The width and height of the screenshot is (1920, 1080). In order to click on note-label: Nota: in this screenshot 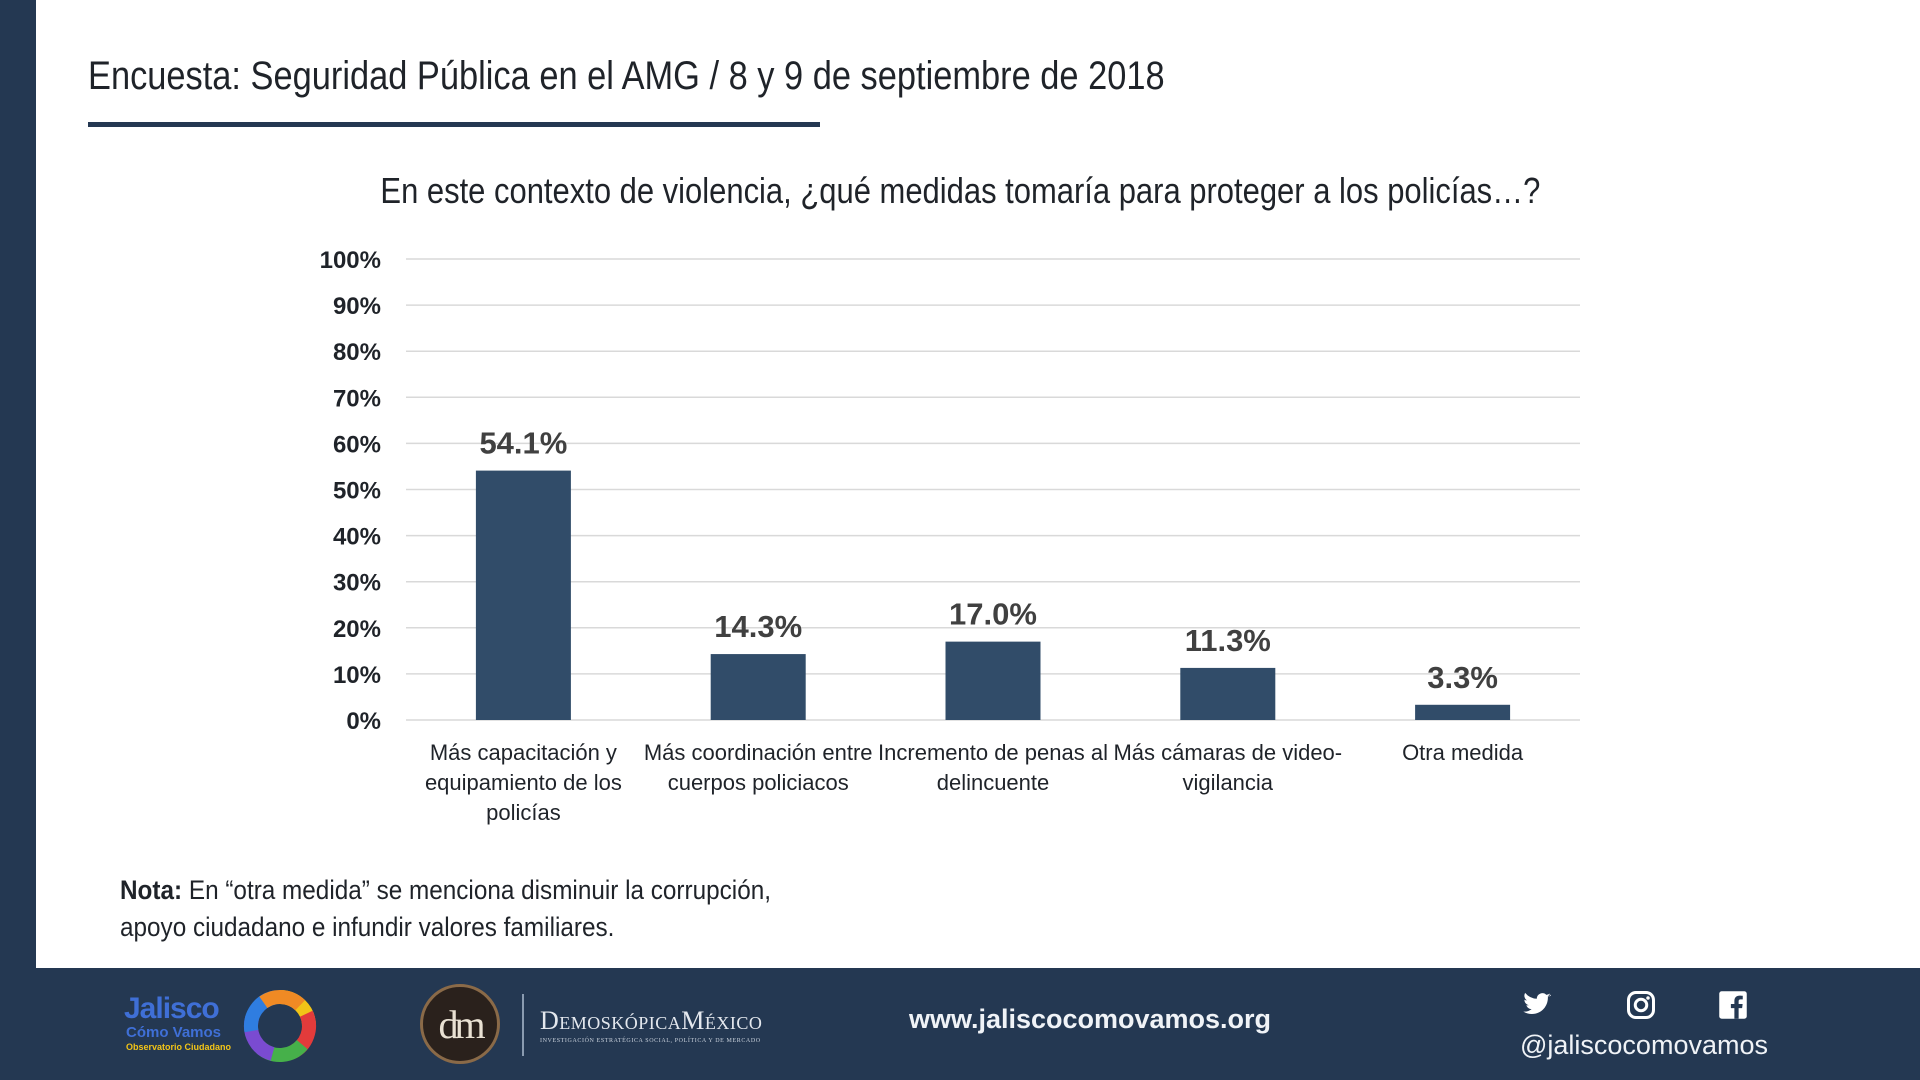, I will do `click(151, 890)`.